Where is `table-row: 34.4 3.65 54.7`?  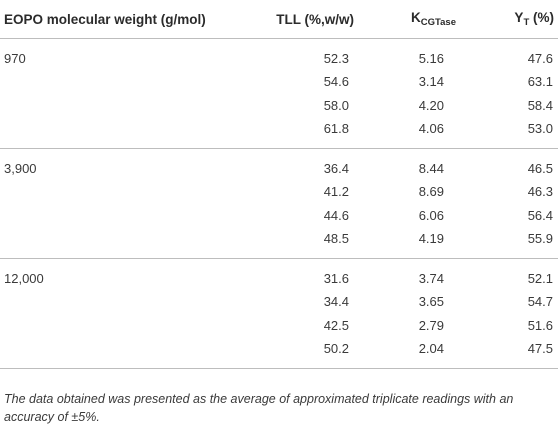 table-row: 34.4 3.65 54.7 is located at coordinates (279, 302).